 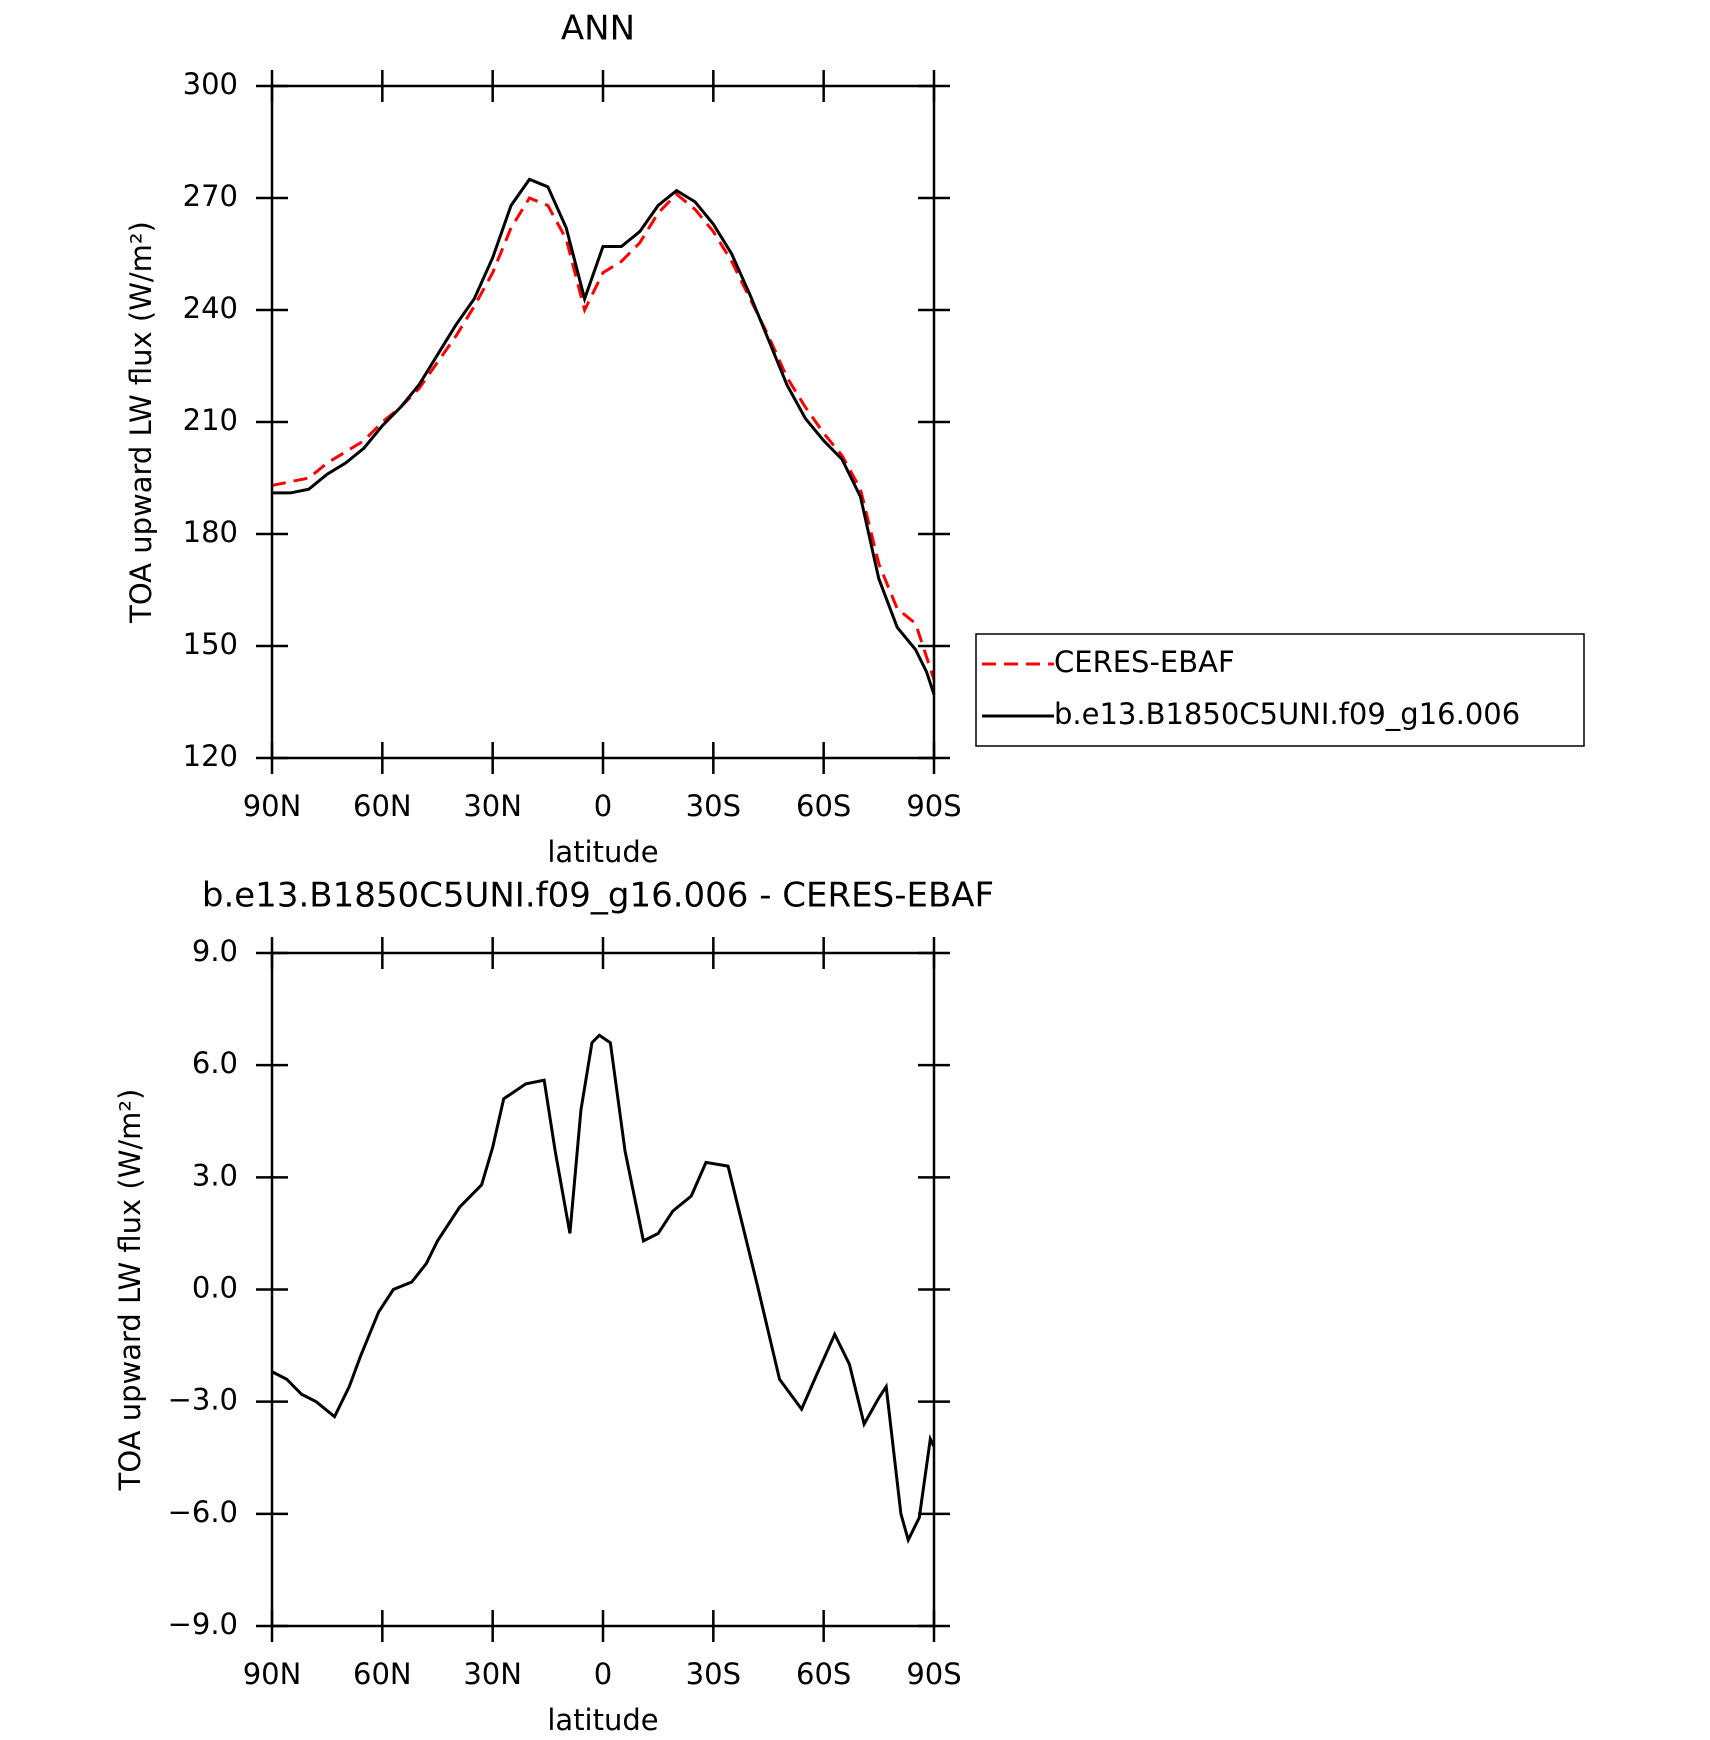 What do you see at coordinates (203, 1512) in the screenshot?
I see `y-tick-label: −6.0` at bounding box center [203, 1512].